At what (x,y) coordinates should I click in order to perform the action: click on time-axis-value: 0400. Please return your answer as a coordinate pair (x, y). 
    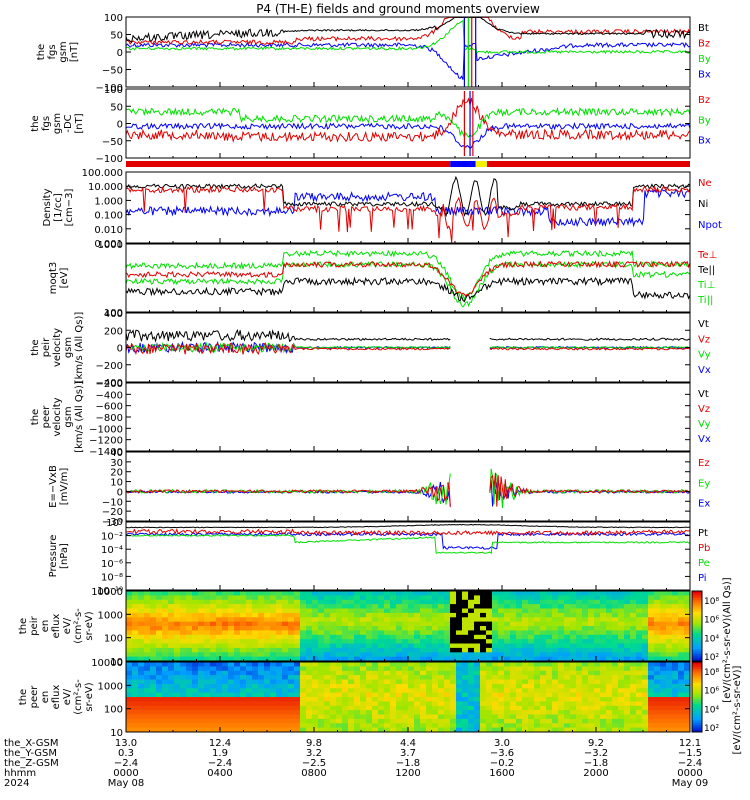
    Looking at the image, I should click on (219, 773).